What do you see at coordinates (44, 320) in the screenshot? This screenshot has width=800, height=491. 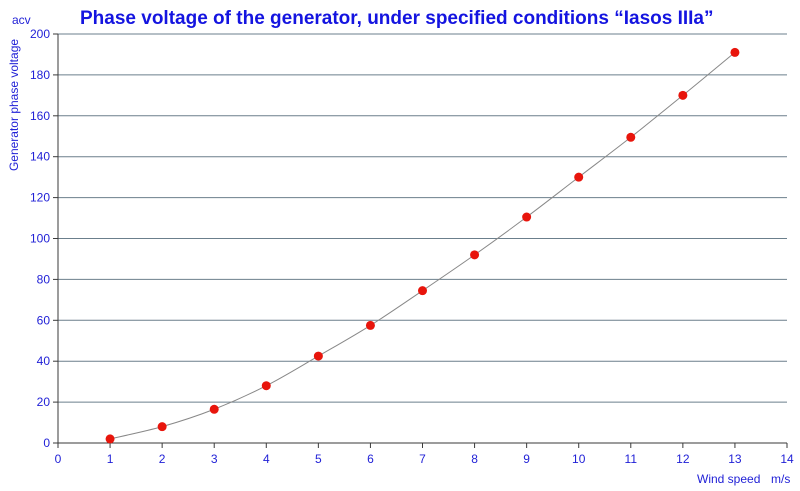 I see `y-tick-label: 60` at bounding box center [44, 320].